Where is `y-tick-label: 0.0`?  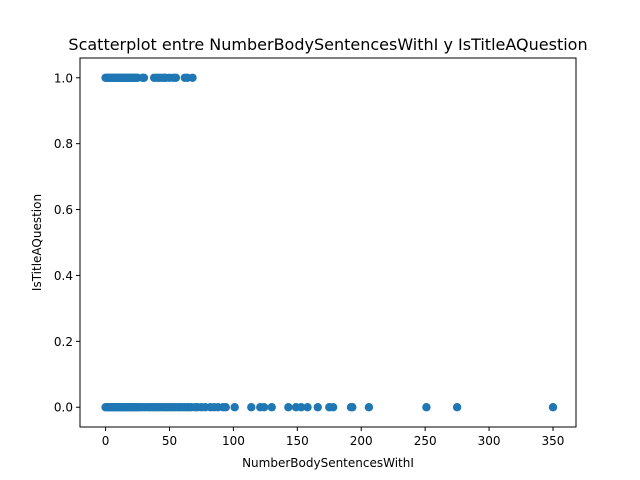
y-tick-label: 0.0 is located at coordinates (63, 408).